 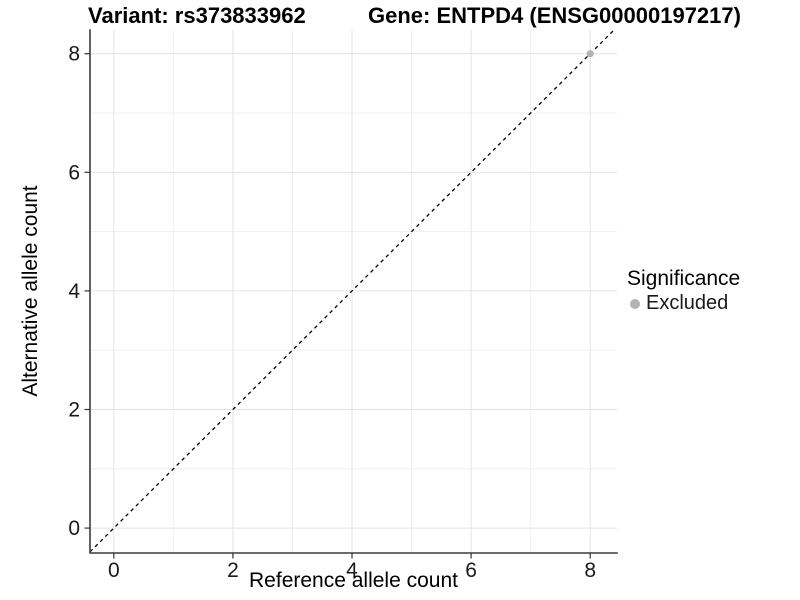 I want to click on legend-title: Significance, so click(x=684, y=278).